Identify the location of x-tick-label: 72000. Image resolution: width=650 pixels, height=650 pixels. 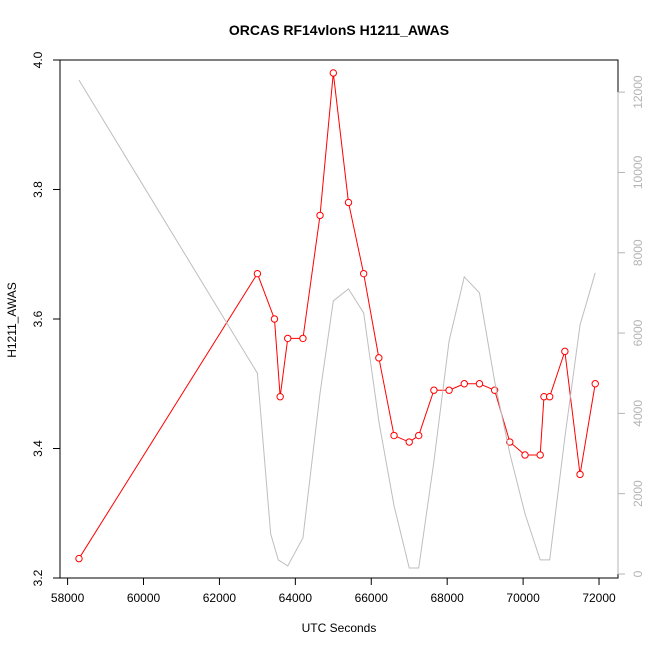
(599, 598).